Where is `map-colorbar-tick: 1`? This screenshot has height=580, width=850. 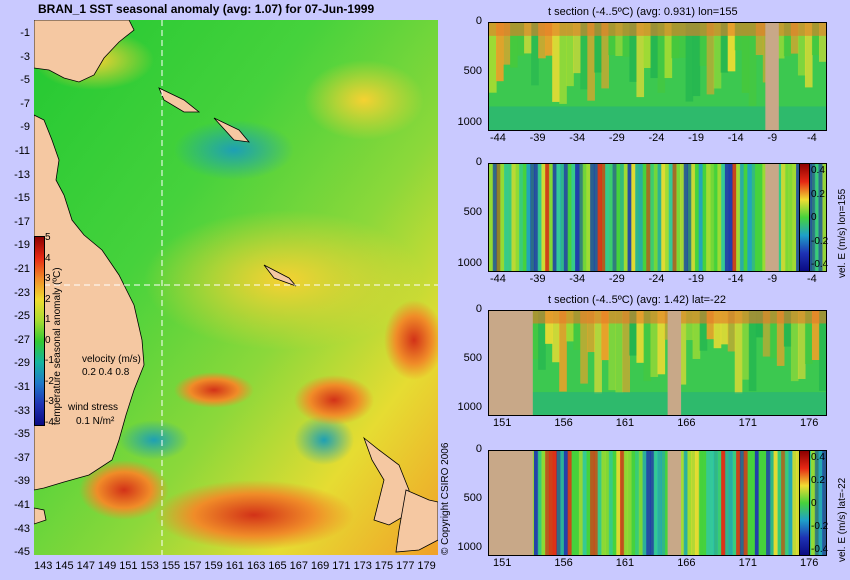
map-colorbar-tick: 1 is located at coordinates (48, 319).